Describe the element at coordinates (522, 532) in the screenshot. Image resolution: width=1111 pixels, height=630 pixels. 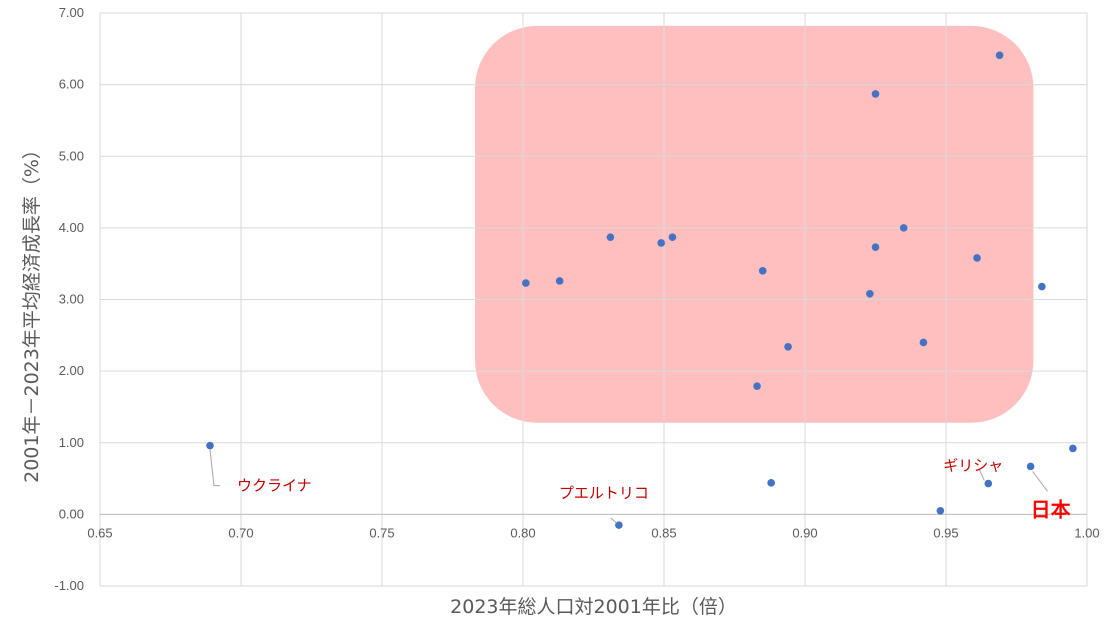
I see `x-tick-label: 0.80` at that location.